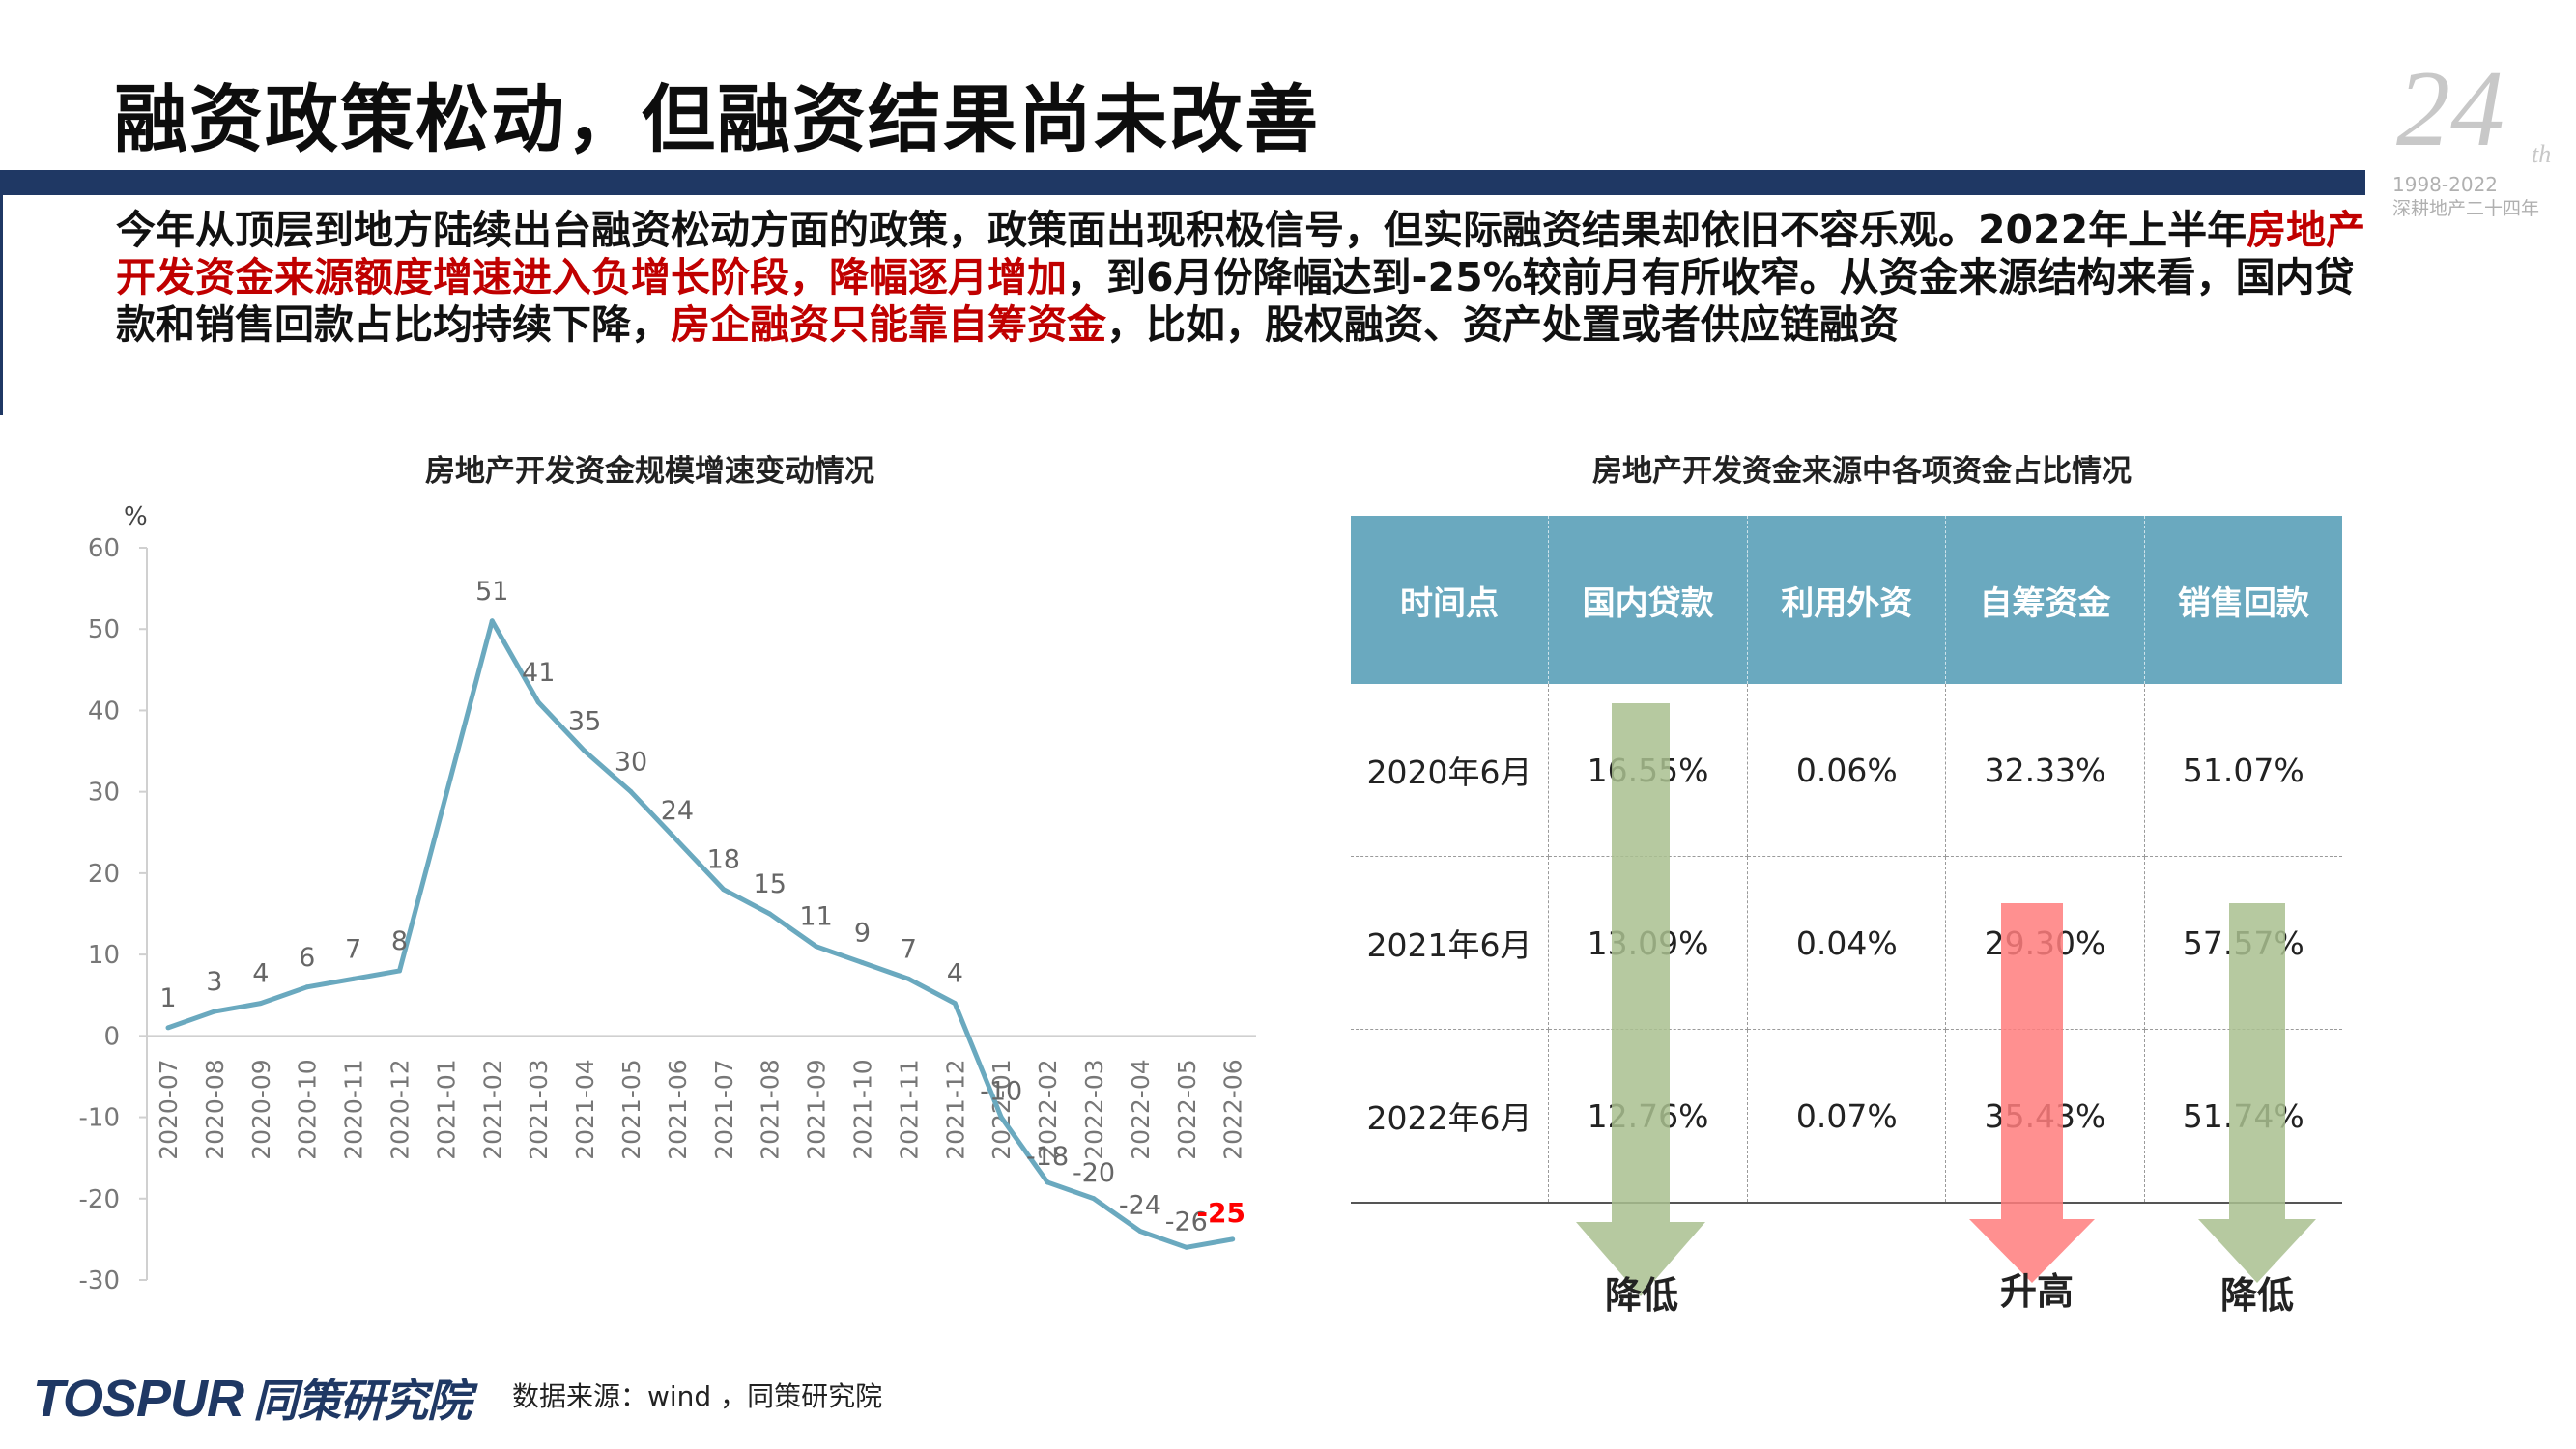 Image resolution: width=2576 pixels, height=1449 pixels. I want to click on data-label: 1, so click(168, 998).